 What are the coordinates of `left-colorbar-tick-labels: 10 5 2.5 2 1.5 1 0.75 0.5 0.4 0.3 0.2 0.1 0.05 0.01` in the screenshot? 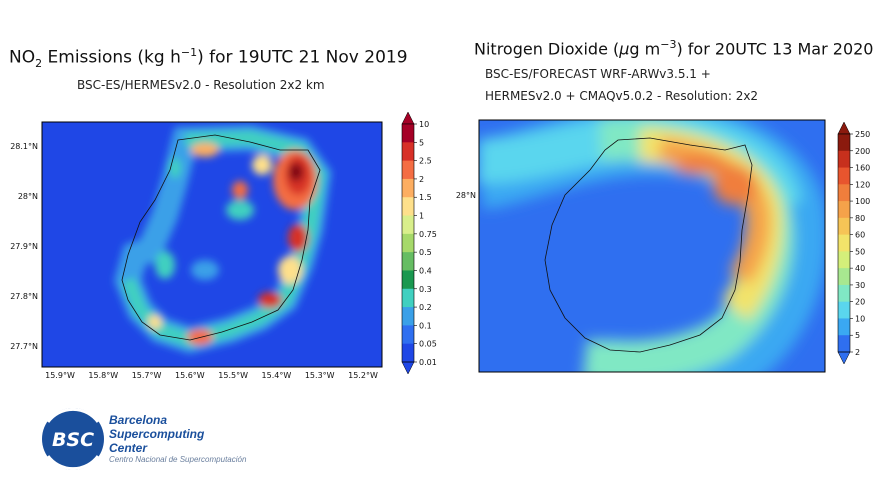 It's located at (425, 243).